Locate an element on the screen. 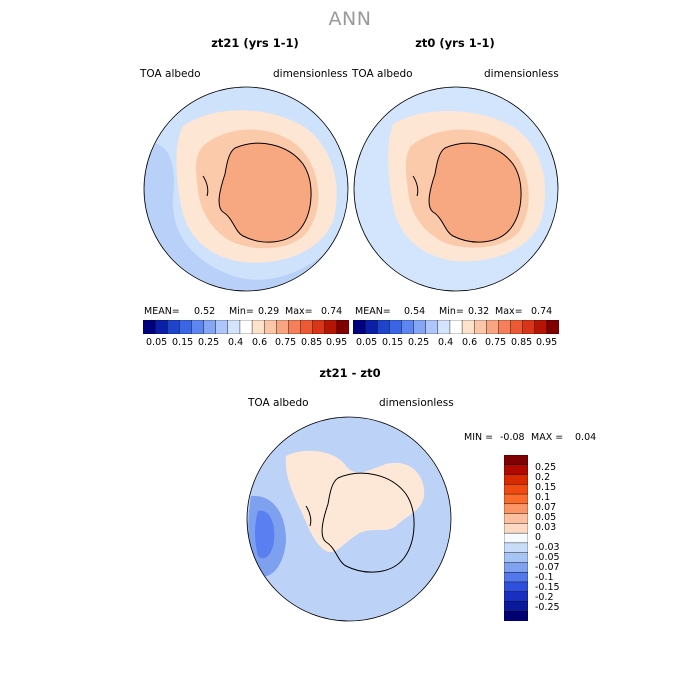 The width and height of the screenshot is (700, 700). panel1-variable: TOA albedo is located at coordinates (170, 74).